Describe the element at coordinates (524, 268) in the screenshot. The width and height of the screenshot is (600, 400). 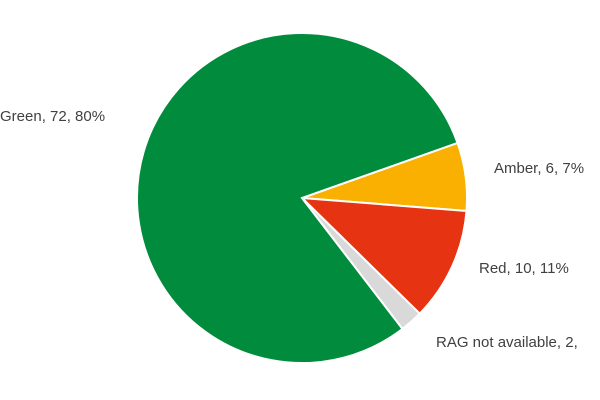
I see `label-red: Red, 10, 11%` at that location.